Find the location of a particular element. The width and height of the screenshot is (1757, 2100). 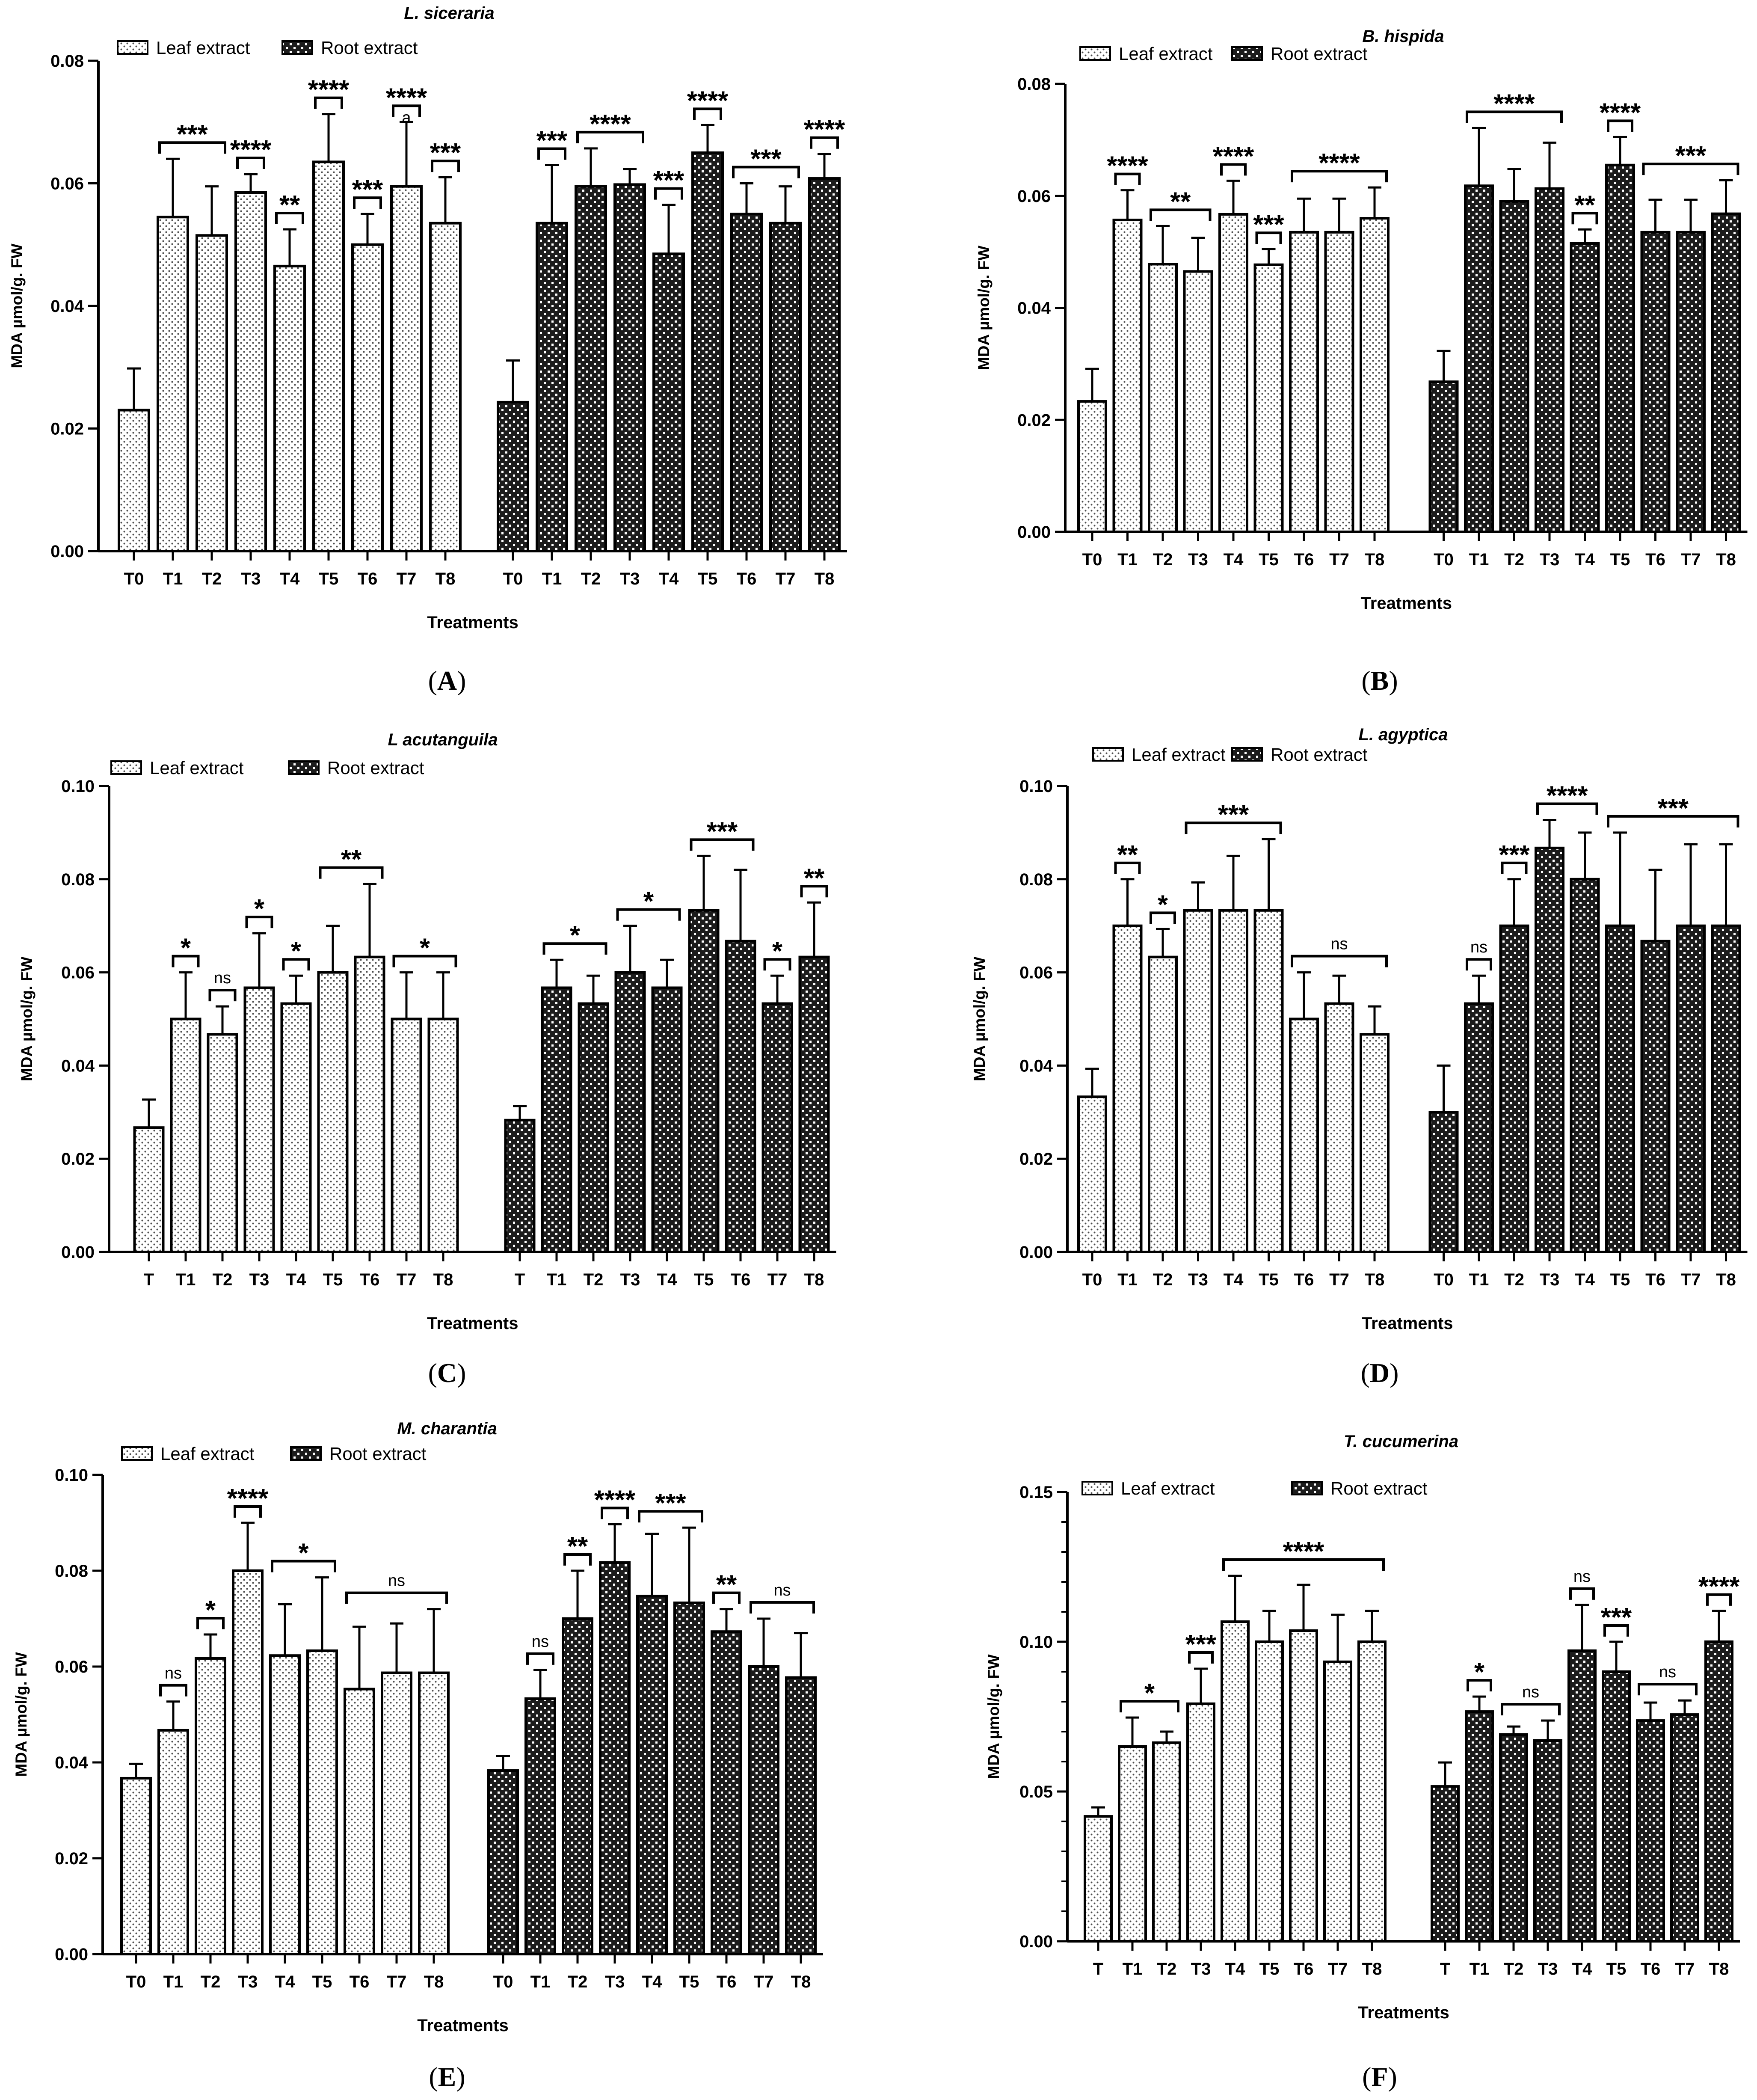

legend: Leaf extract Root extract is located at coordinates (267, 48).